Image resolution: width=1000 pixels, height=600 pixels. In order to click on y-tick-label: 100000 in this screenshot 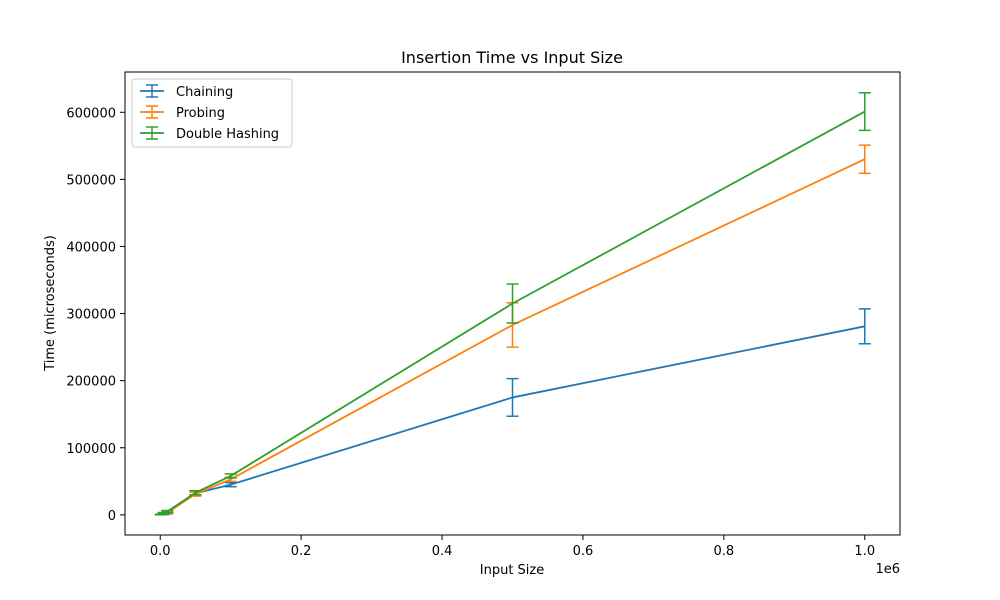, I will do `click(91, 449)`.